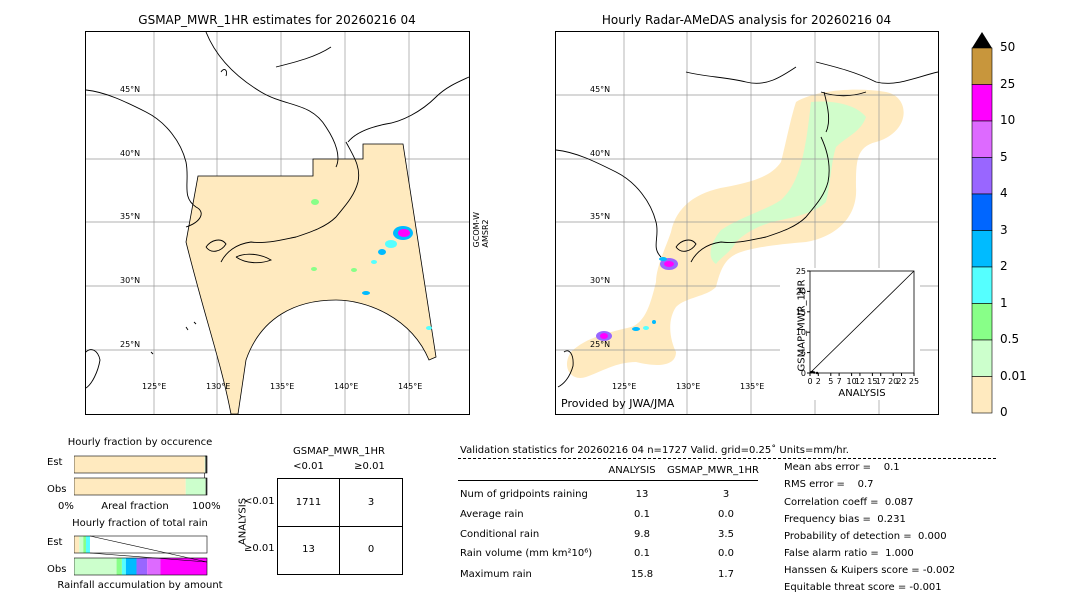 Image resolution: width=1080 pixels, height=612 pixels. Describe the element at coordinates (524, 494) in the screenshot. I see `stat-label-0: Num of gridpoints raining` at that location.